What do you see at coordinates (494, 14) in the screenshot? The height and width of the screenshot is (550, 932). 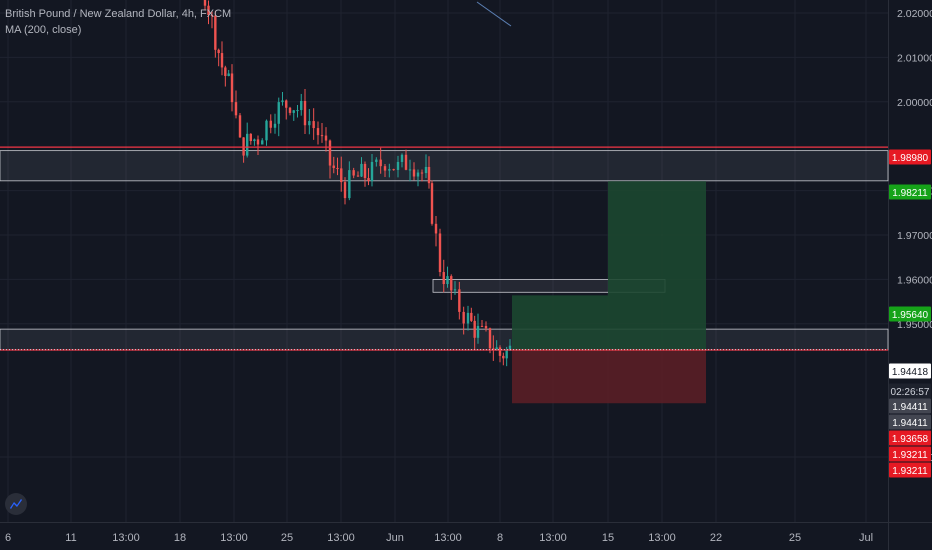 I see `trend-line` at bounding box center [494, 14].